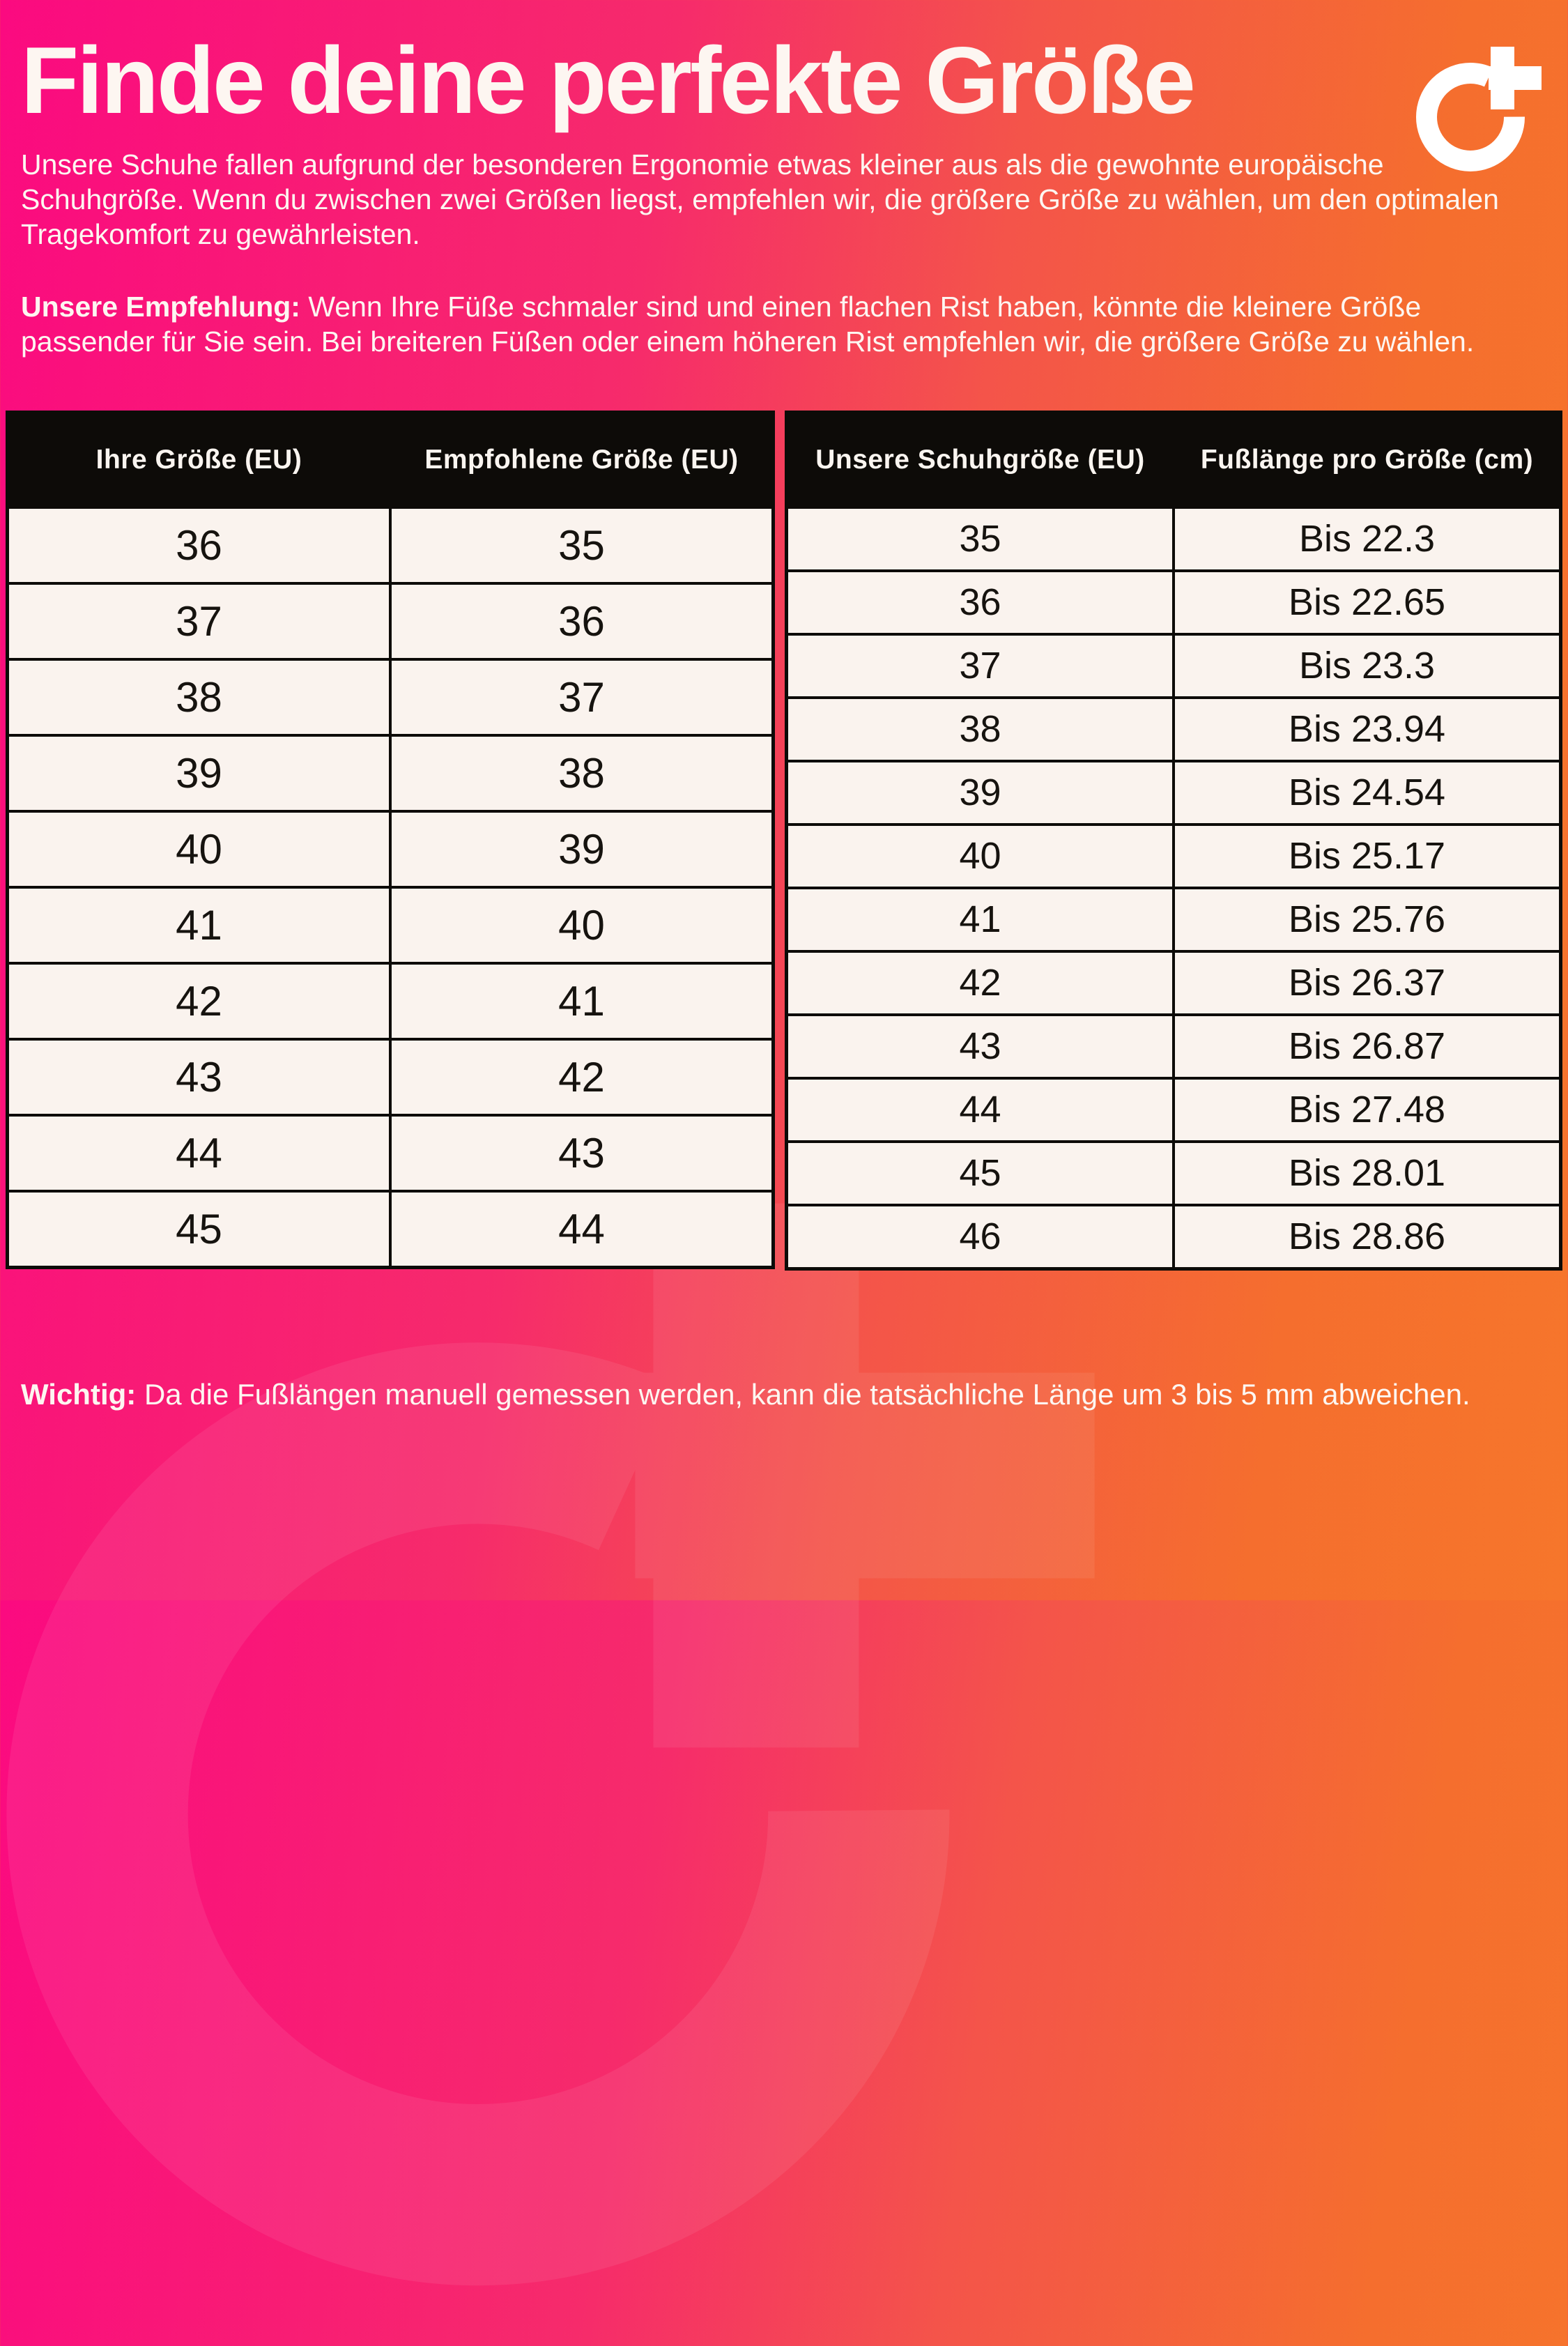 Image resolution: width=1568 pixels, height=2346 pixels. What do you see at coordinates (1367, 665) in the screenshot?
I see `table-cell: Bis 23.3` at bounding box center [1367, 665].